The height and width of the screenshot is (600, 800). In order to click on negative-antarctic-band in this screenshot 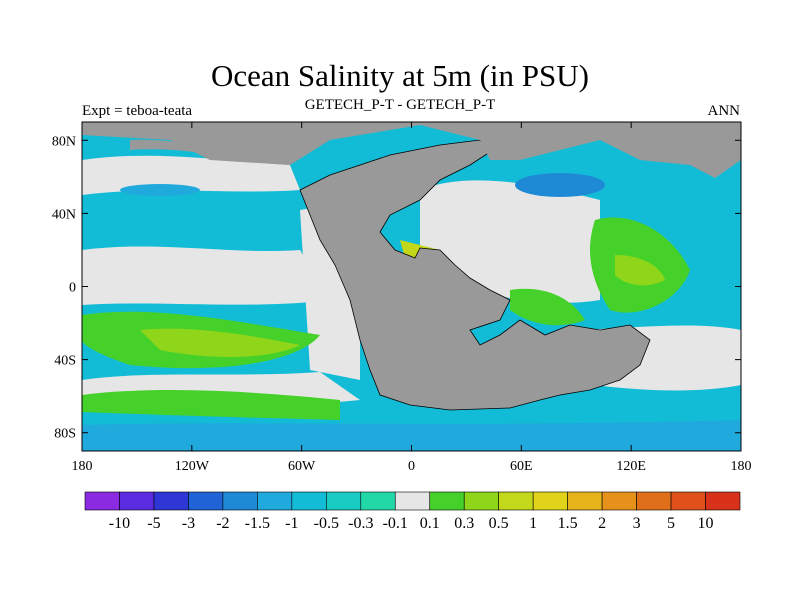, I will do `click(411, 435)`.